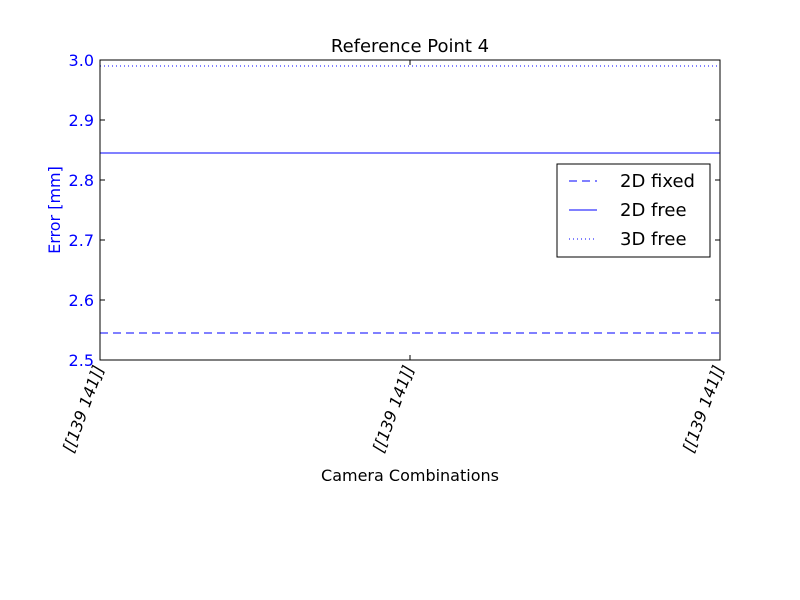 The image size is (800, 600). I want to click on legend: 2D fixed 2D free 3D free, so click(633, 210).